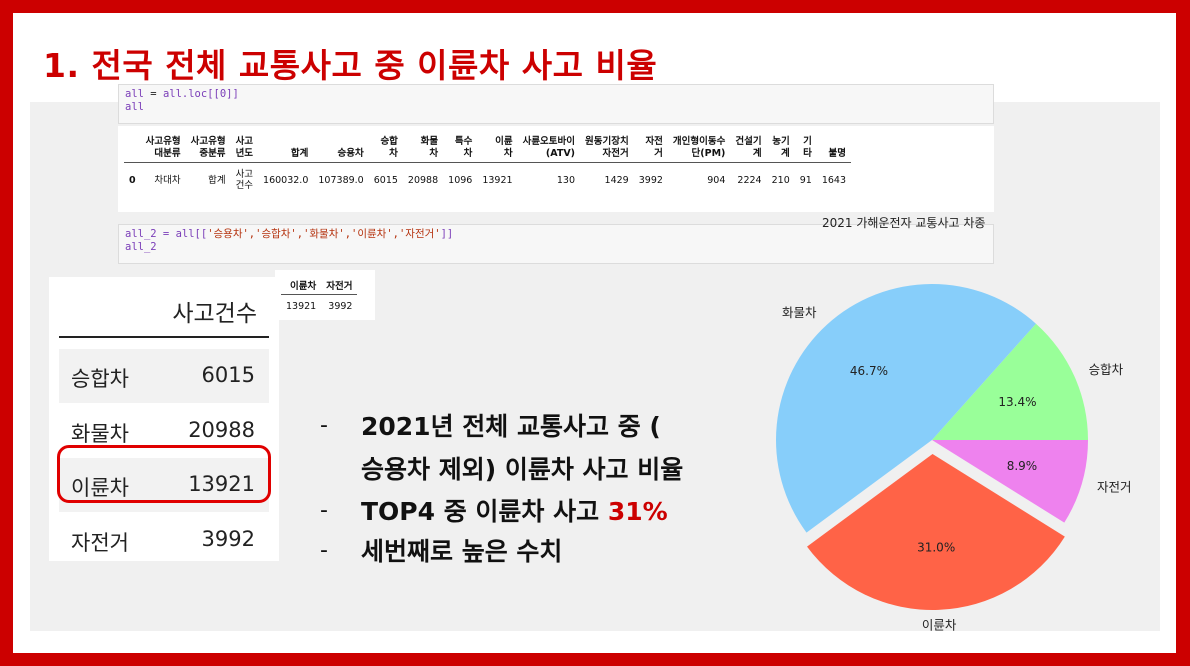 The height and width of the screenshot is (666, 1190). What do you see at coordinates (616, 180) in the screenshot?
I see `df-cell: 1429` at bounding box center [616, 180].